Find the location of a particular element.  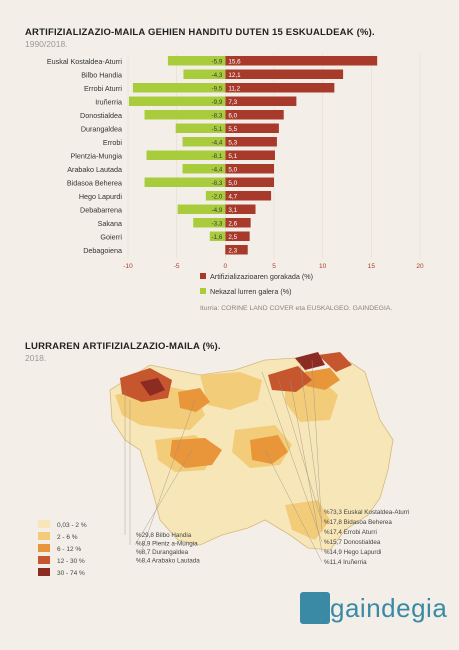

map-legend-label: 2 - 6 % is located at coordinates (67, 537).